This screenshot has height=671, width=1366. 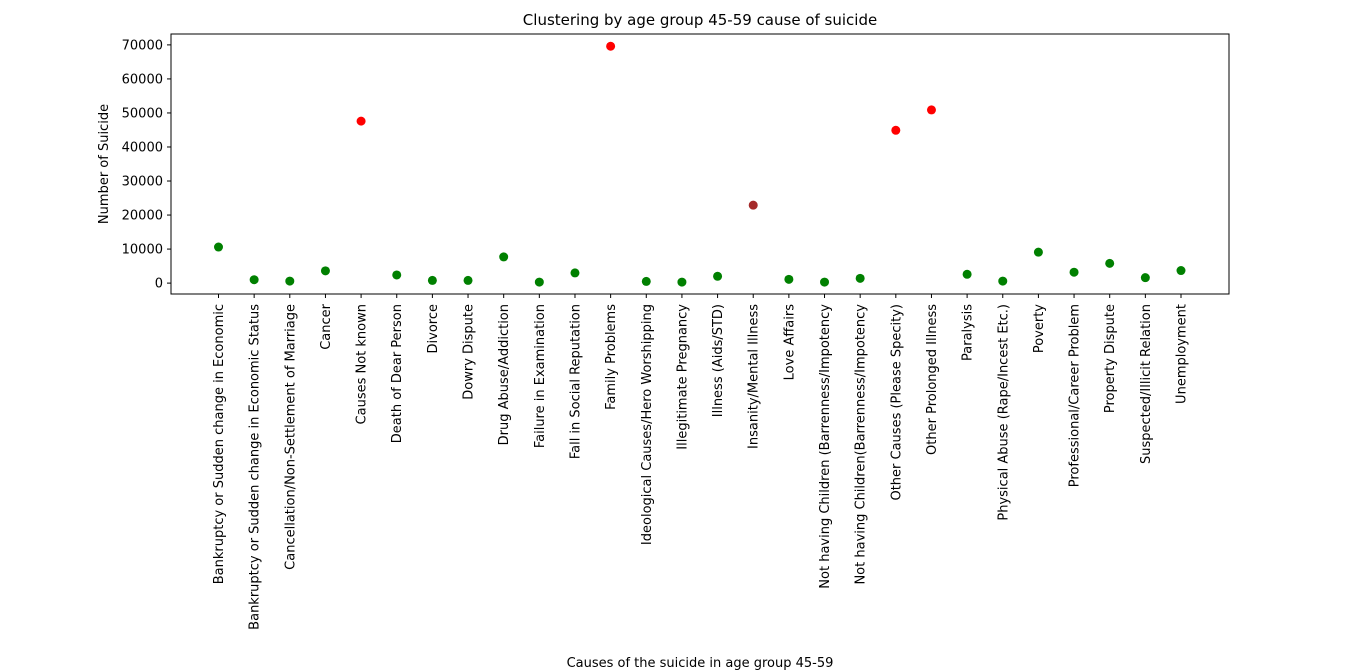 What do you see at coordinates (433, 328) in the screenshot?
I see `x-tick-label: Divorce` at bounding box center [433, 328].